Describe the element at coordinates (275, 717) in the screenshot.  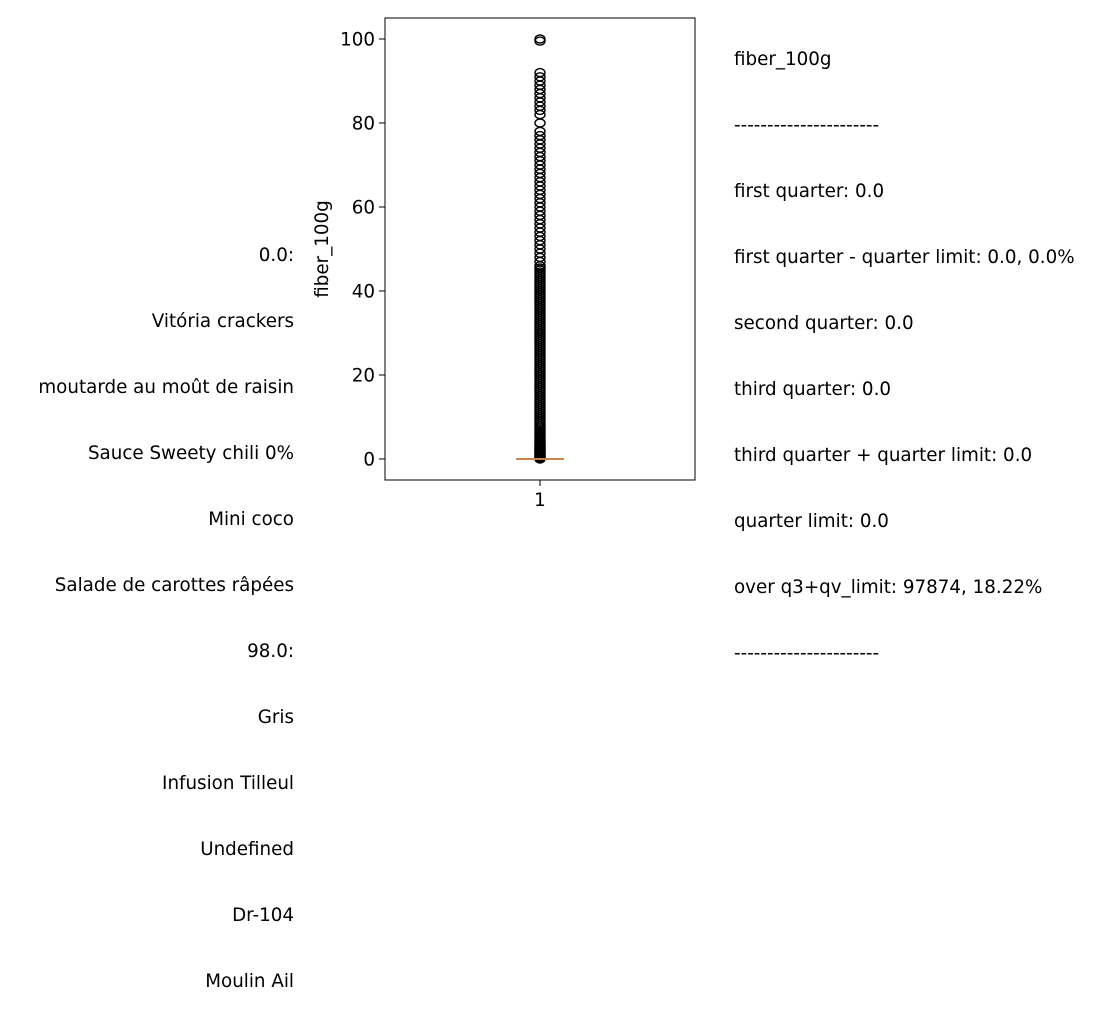
I see `left-label: Gris` at that location.